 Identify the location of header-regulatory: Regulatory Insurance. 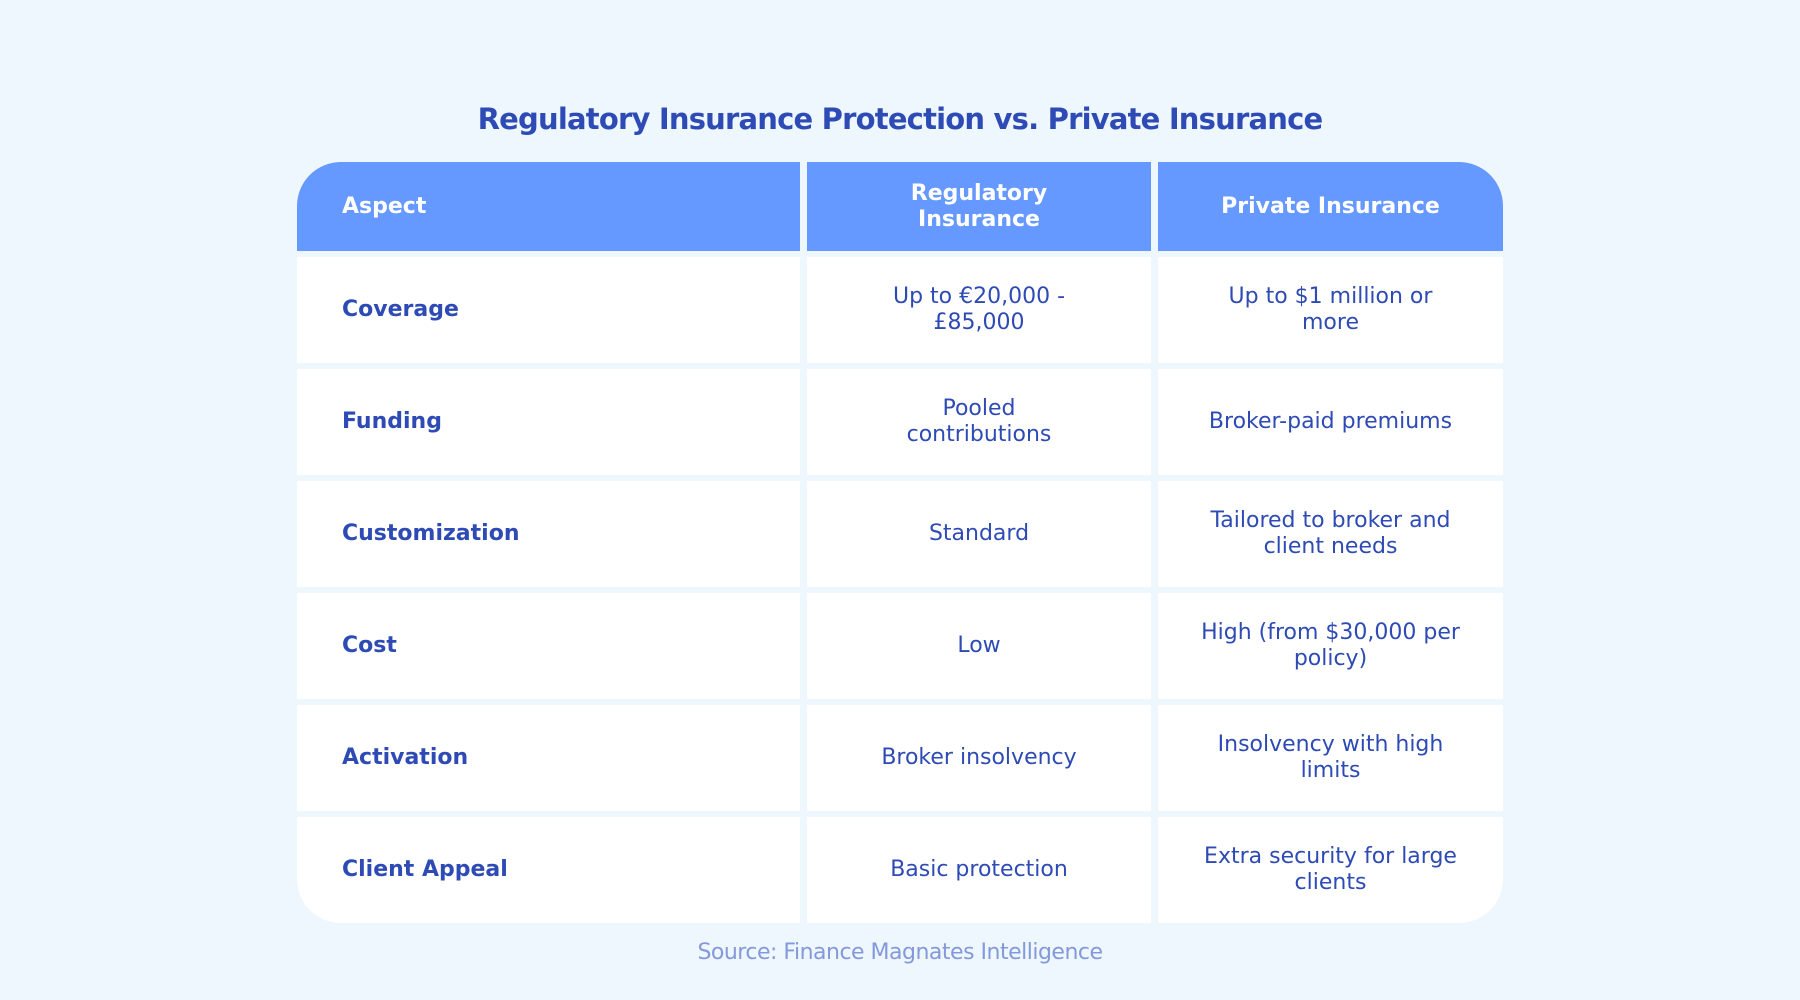
(979, 206).